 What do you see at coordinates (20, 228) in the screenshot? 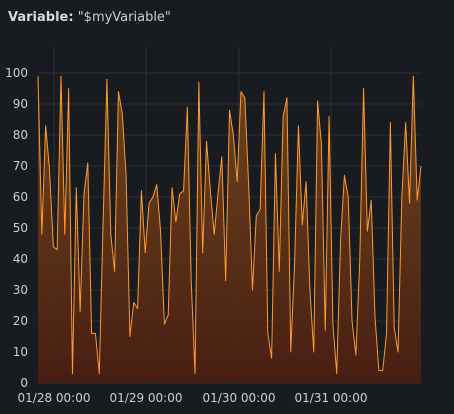
I see `y-tick-label: 50` at bounding box center [20, 228].